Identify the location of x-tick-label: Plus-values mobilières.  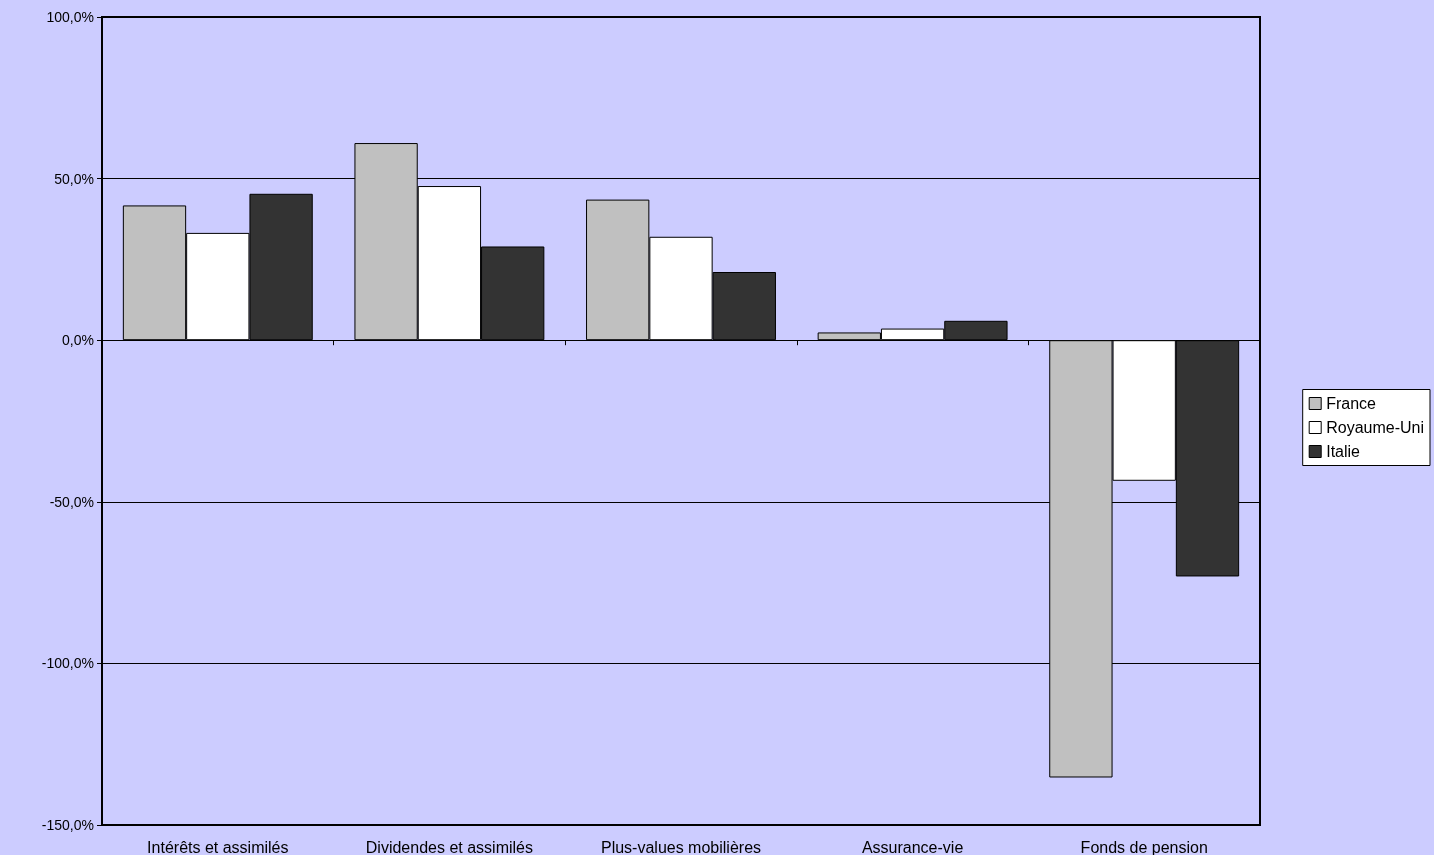
(681, 846).